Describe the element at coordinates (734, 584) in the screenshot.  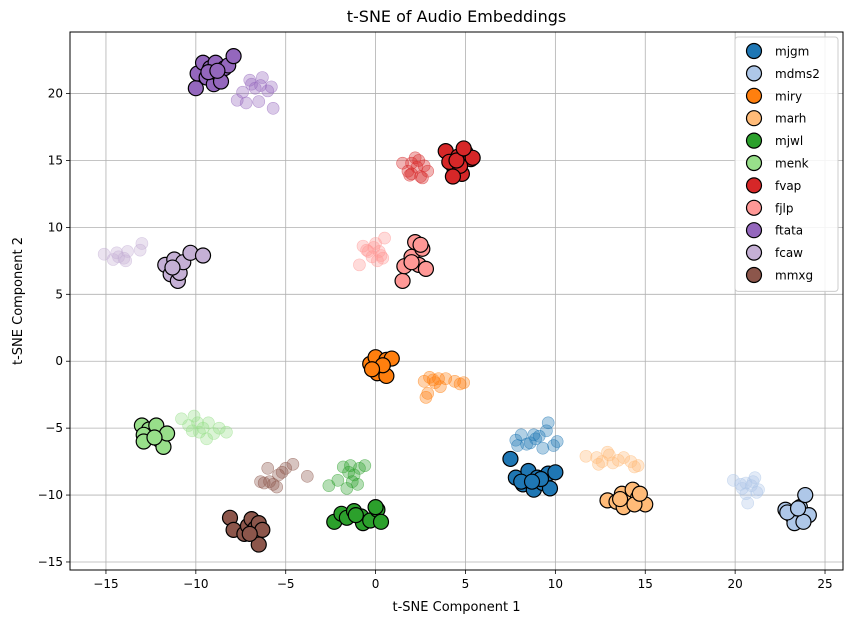
I see `x-tick-label: 20` at that location.